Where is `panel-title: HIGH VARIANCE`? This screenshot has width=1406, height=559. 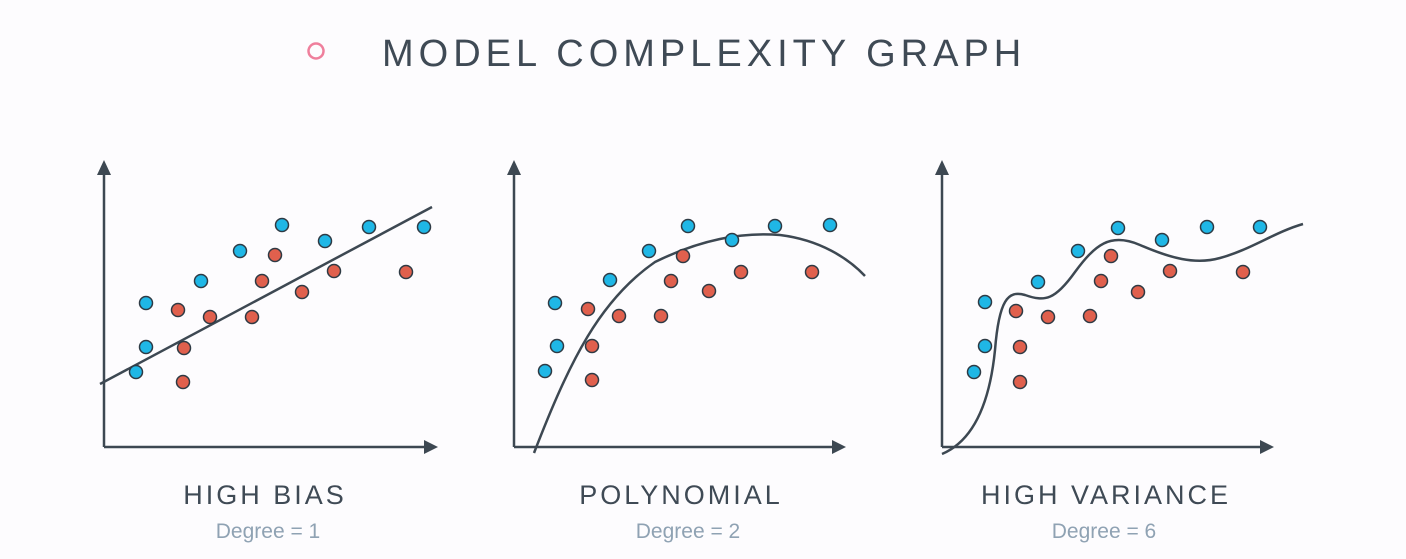
panel-title: HIGH VARIANCE is located at coordinates (1106, 495).